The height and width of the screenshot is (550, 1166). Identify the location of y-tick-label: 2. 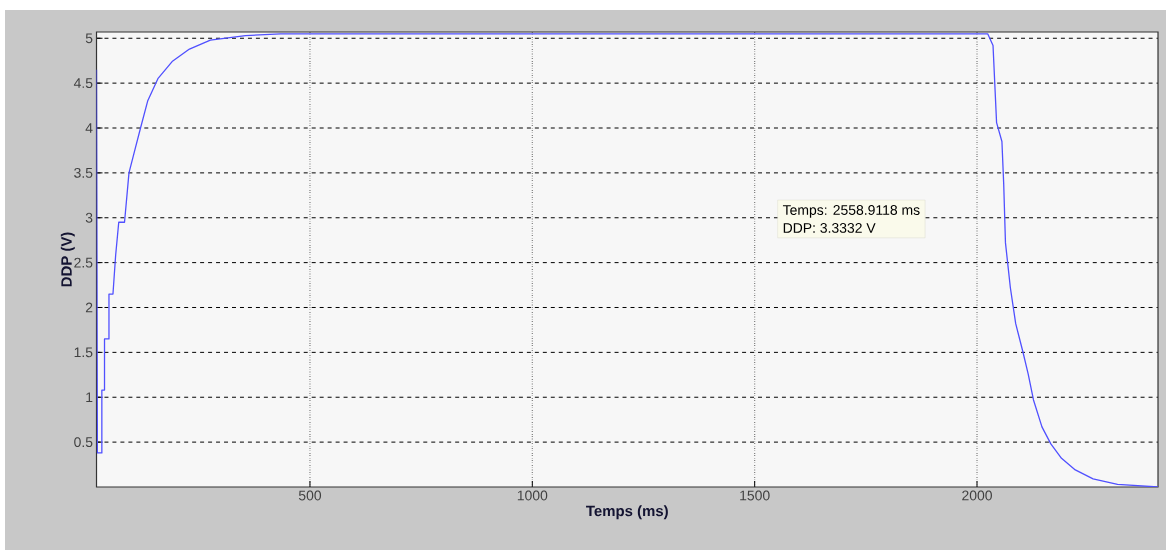
(89, 307).